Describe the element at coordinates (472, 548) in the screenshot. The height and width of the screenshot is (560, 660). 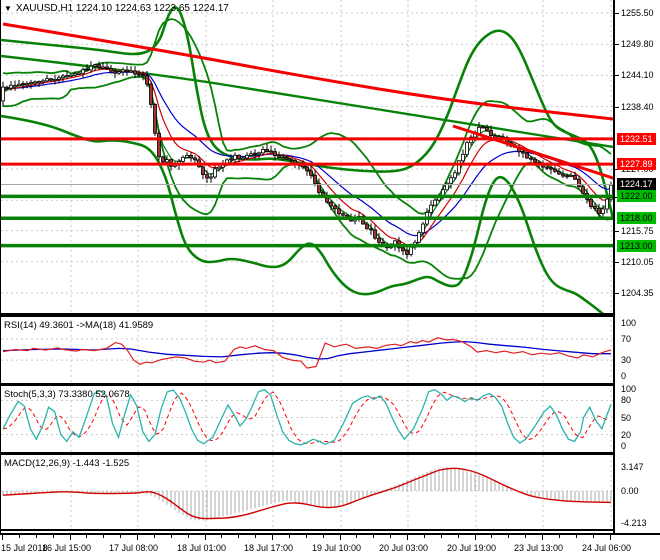
I see `time-axis-label: 20 Jul 19:00` at that location.